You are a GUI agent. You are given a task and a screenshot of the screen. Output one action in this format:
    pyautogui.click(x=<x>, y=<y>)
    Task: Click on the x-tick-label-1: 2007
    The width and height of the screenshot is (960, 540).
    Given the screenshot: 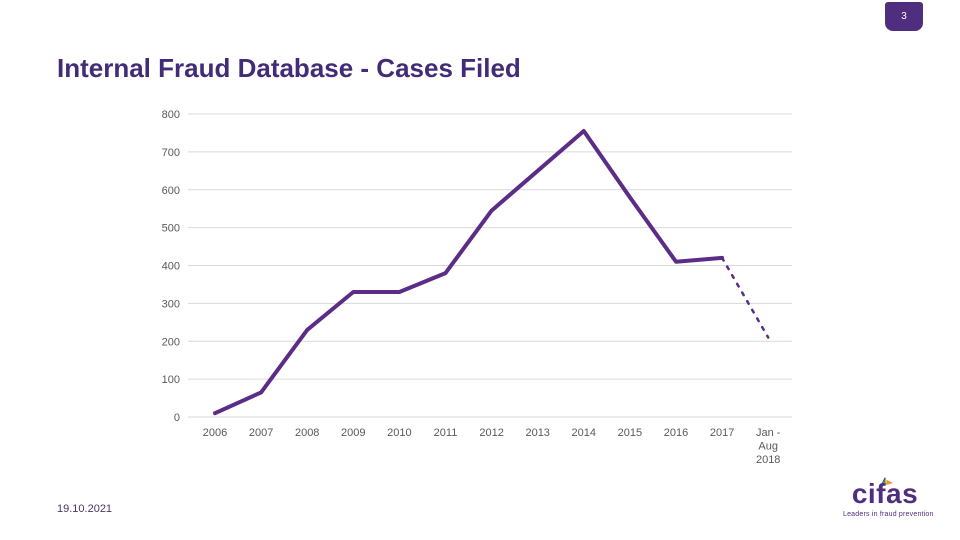 What is the action you would take?
    pyautogui.click(x=261, y=433)
    